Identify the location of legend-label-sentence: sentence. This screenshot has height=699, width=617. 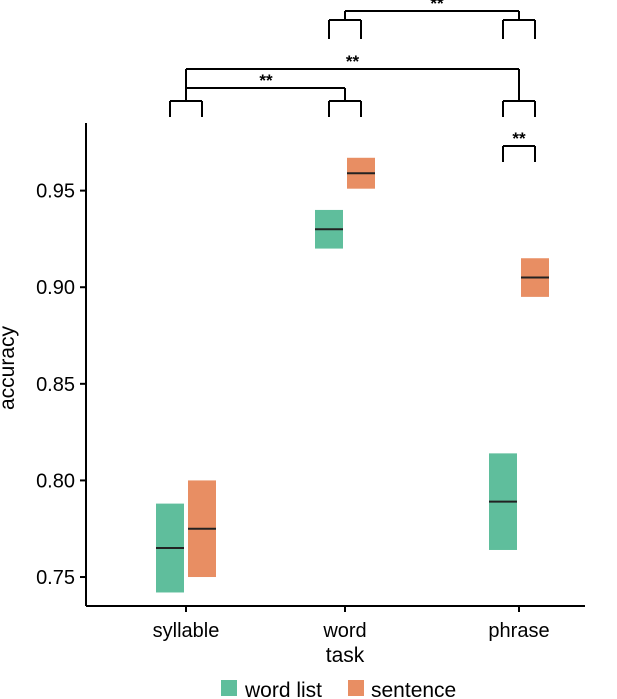
(413, 689).